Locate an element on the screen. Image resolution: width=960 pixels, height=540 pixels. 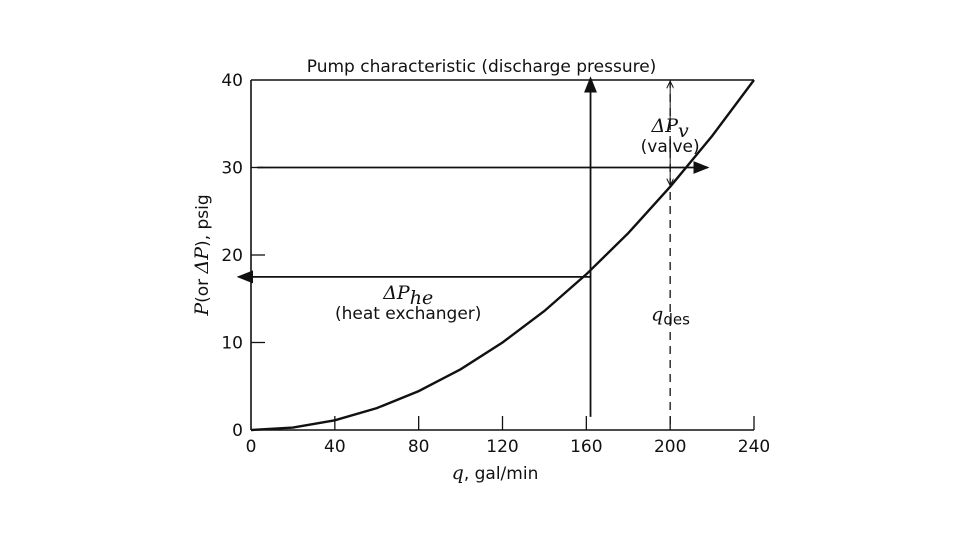
y-axis-title: P(or ΔP), psig is located at coordinates (202, 255).